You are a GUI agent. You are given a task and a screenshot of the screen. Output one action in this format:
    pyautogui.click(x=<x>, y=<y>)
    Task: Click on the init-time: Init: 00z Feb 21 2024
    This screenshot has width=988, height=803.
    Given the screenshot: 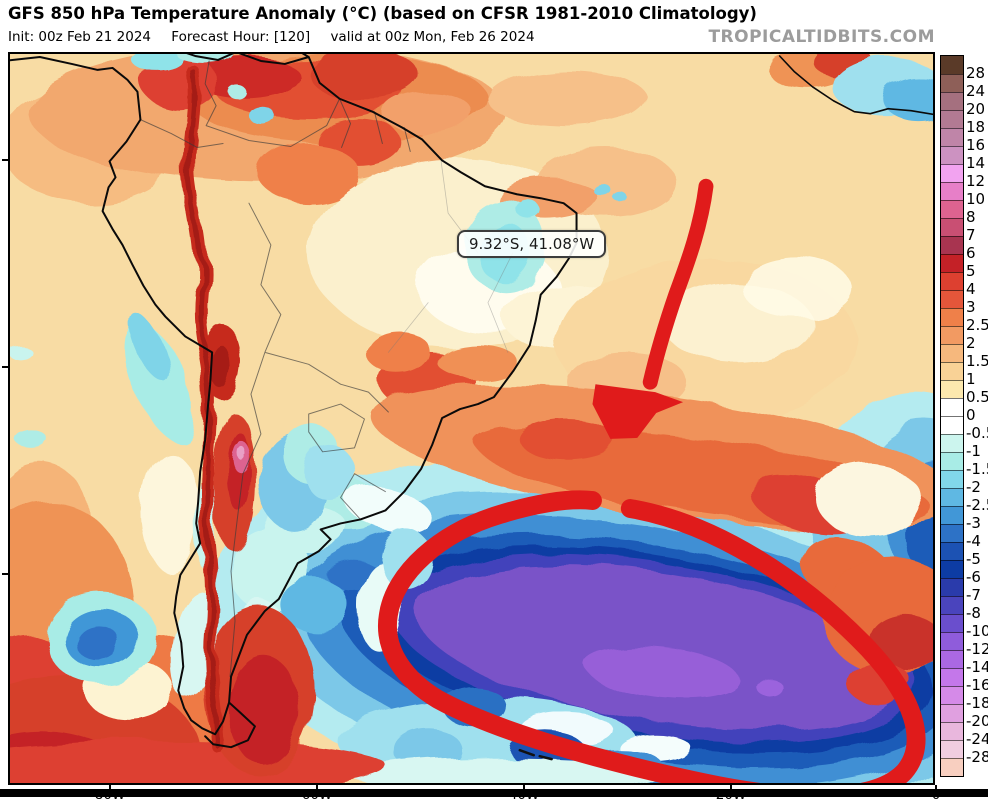 What is the action you would take?
    pyautogui.click(x=79, y=37)
    